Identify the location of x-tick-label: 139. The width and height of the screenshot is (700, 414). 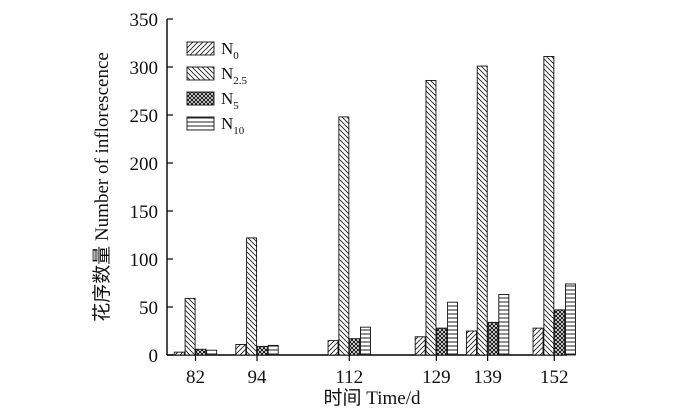
(487, 377).